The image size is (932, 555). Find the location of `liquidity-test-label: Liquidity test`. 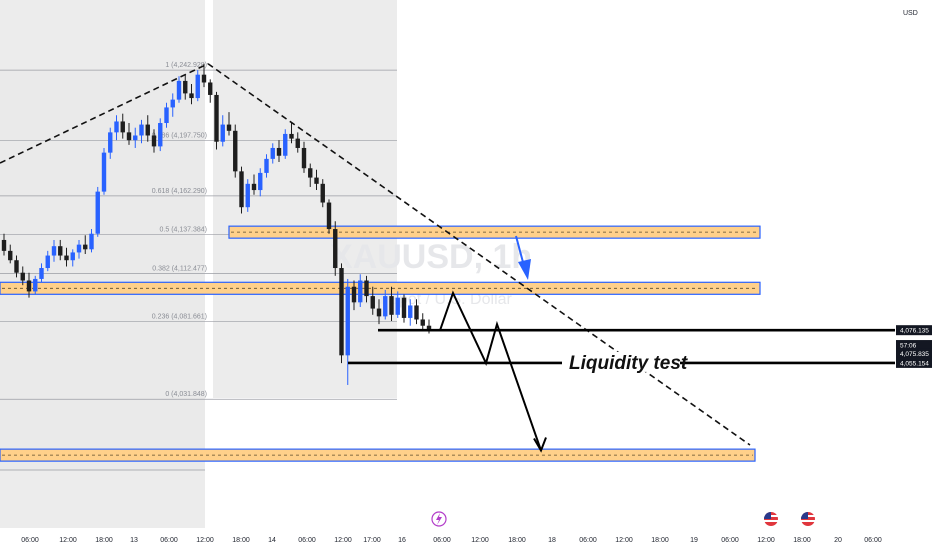

liquidity-test-label: Liquidity test is located at coordinates (628, 363).